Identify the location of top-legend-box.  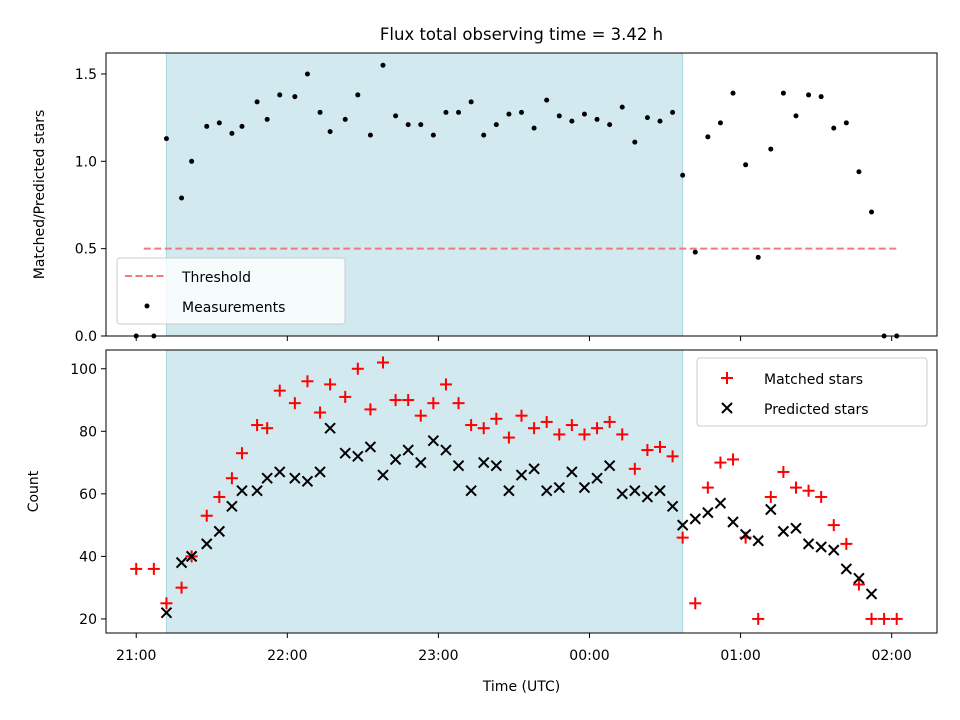
(231, 291).